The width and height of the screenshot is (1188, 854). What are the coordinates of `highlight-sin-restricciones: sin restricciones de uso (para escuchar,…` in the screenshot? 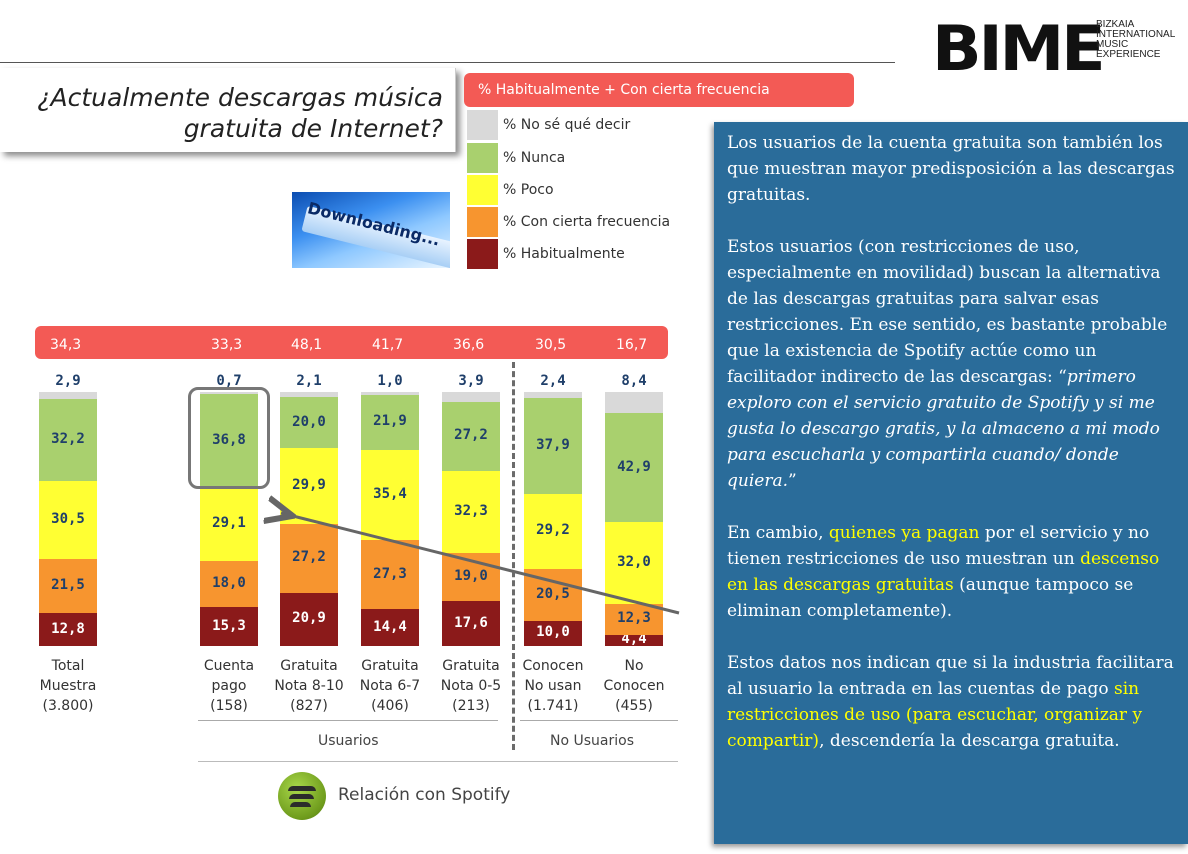 It's located at (935, 715).